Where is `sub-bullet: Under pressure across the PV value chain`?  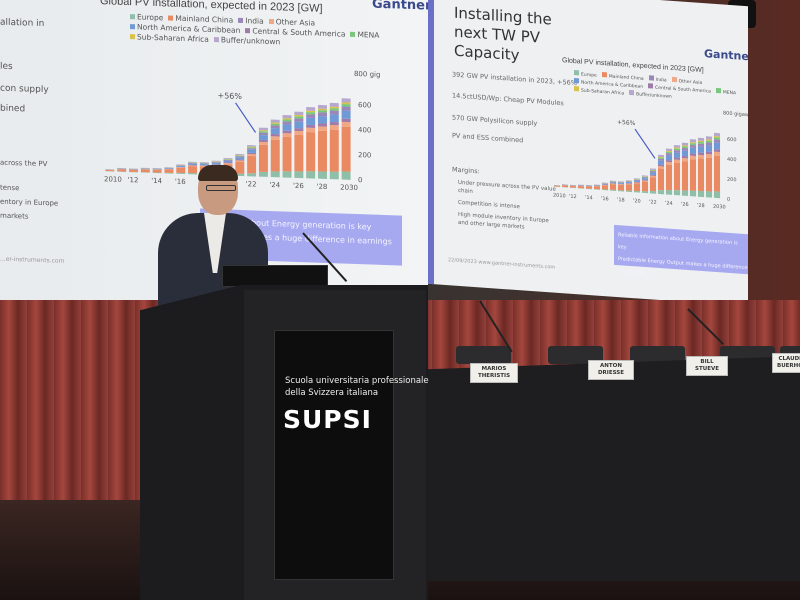 sub-bullet: Under pressure across the PV value chain is located at coordinates (507, 187).